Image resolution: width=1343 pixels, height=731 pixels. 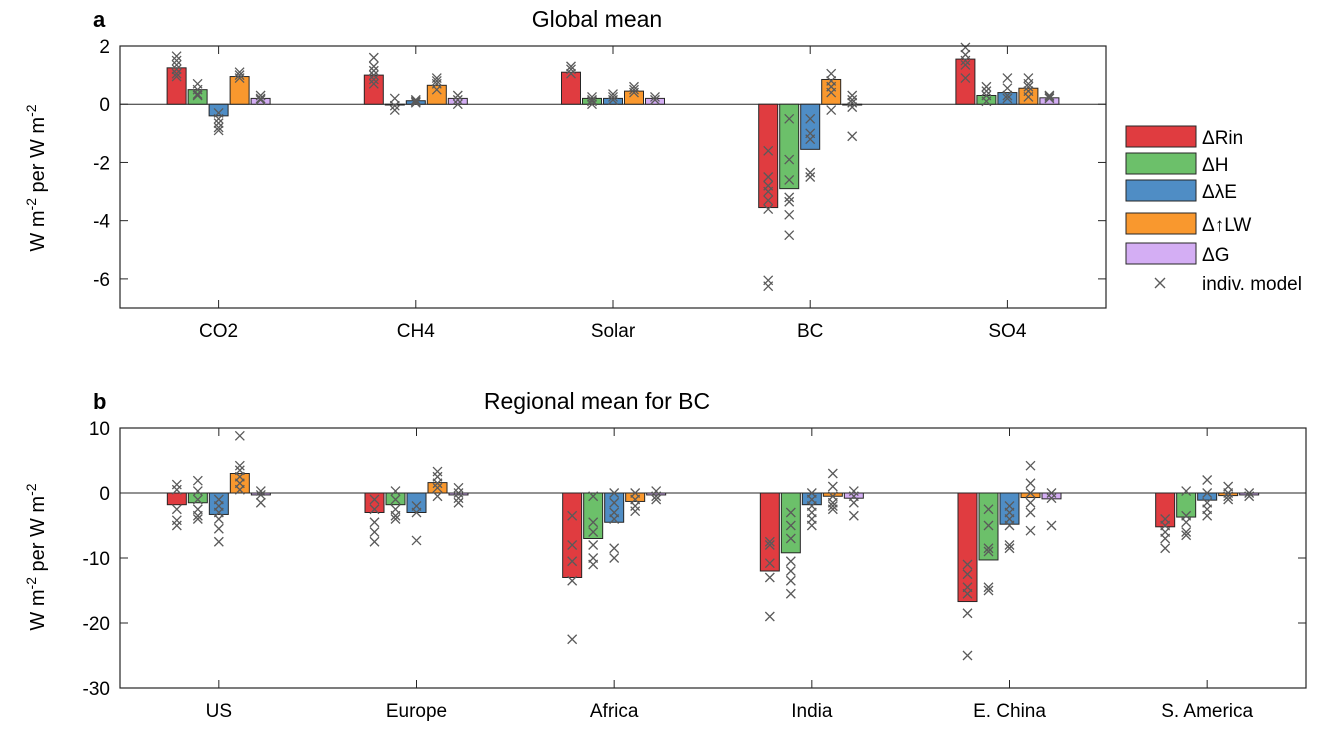 I want to click on panel-a-ylabel-part1: W m, so click(x=38, y=230).